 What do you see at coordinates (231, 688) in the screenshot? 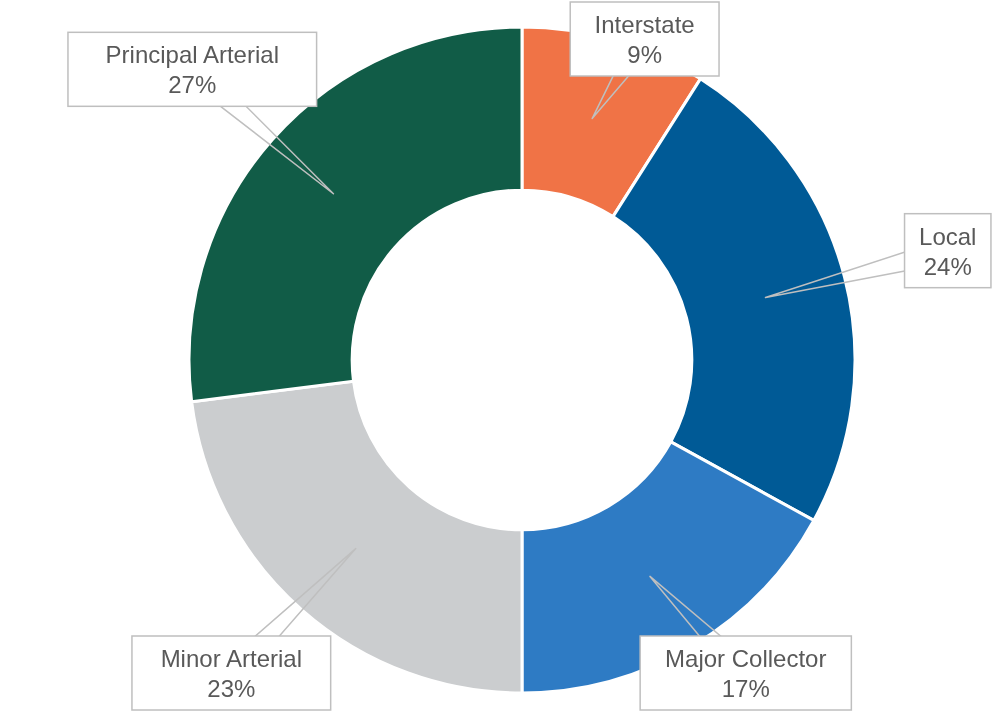
I see `data-label: 23%` at bounding box center [231, 688].